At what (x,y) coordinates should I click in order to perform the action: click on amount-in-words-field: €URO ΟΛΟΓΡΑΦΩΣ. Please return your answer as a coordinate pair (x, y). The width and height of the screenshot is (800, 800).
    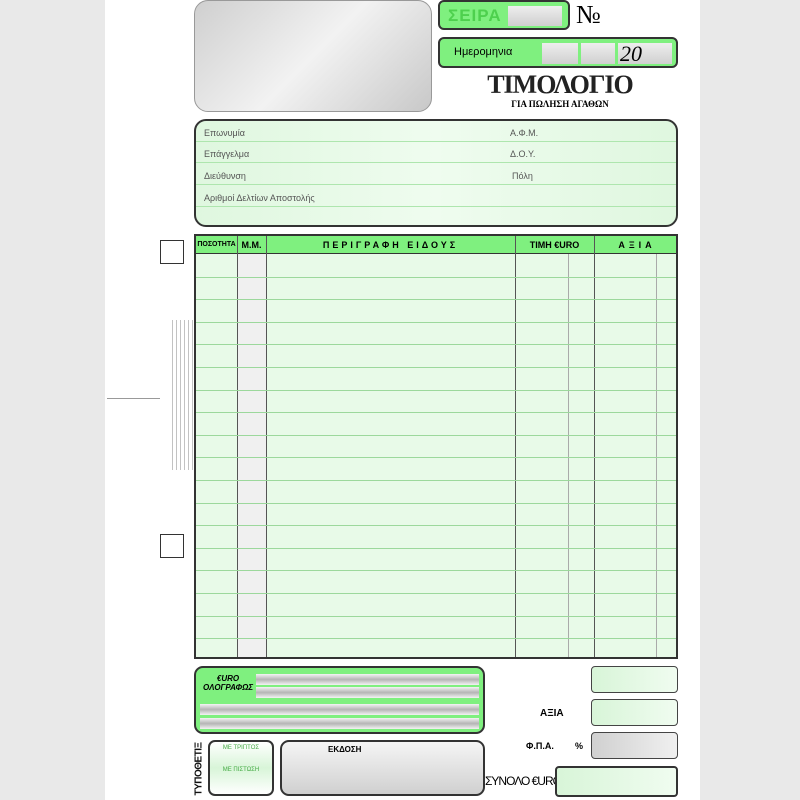
    Looking at the image, I should click on (339, 700).